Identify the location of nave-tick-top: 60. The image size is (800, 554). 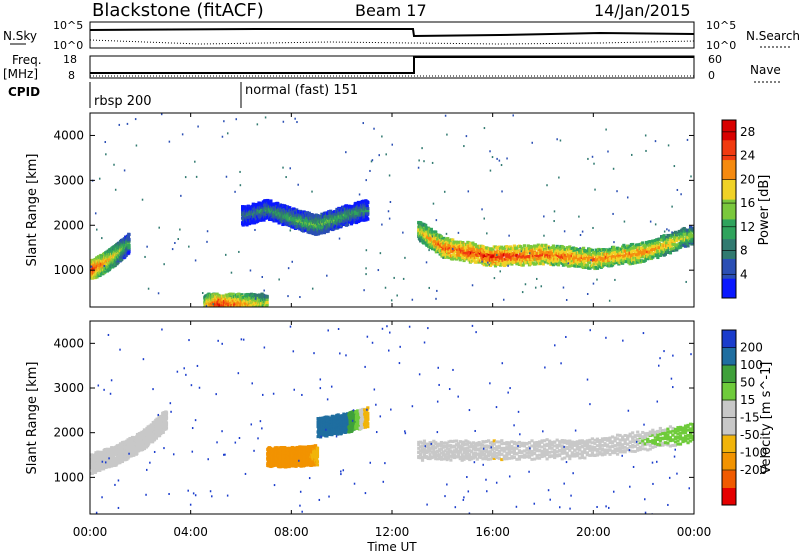
(715, 59).